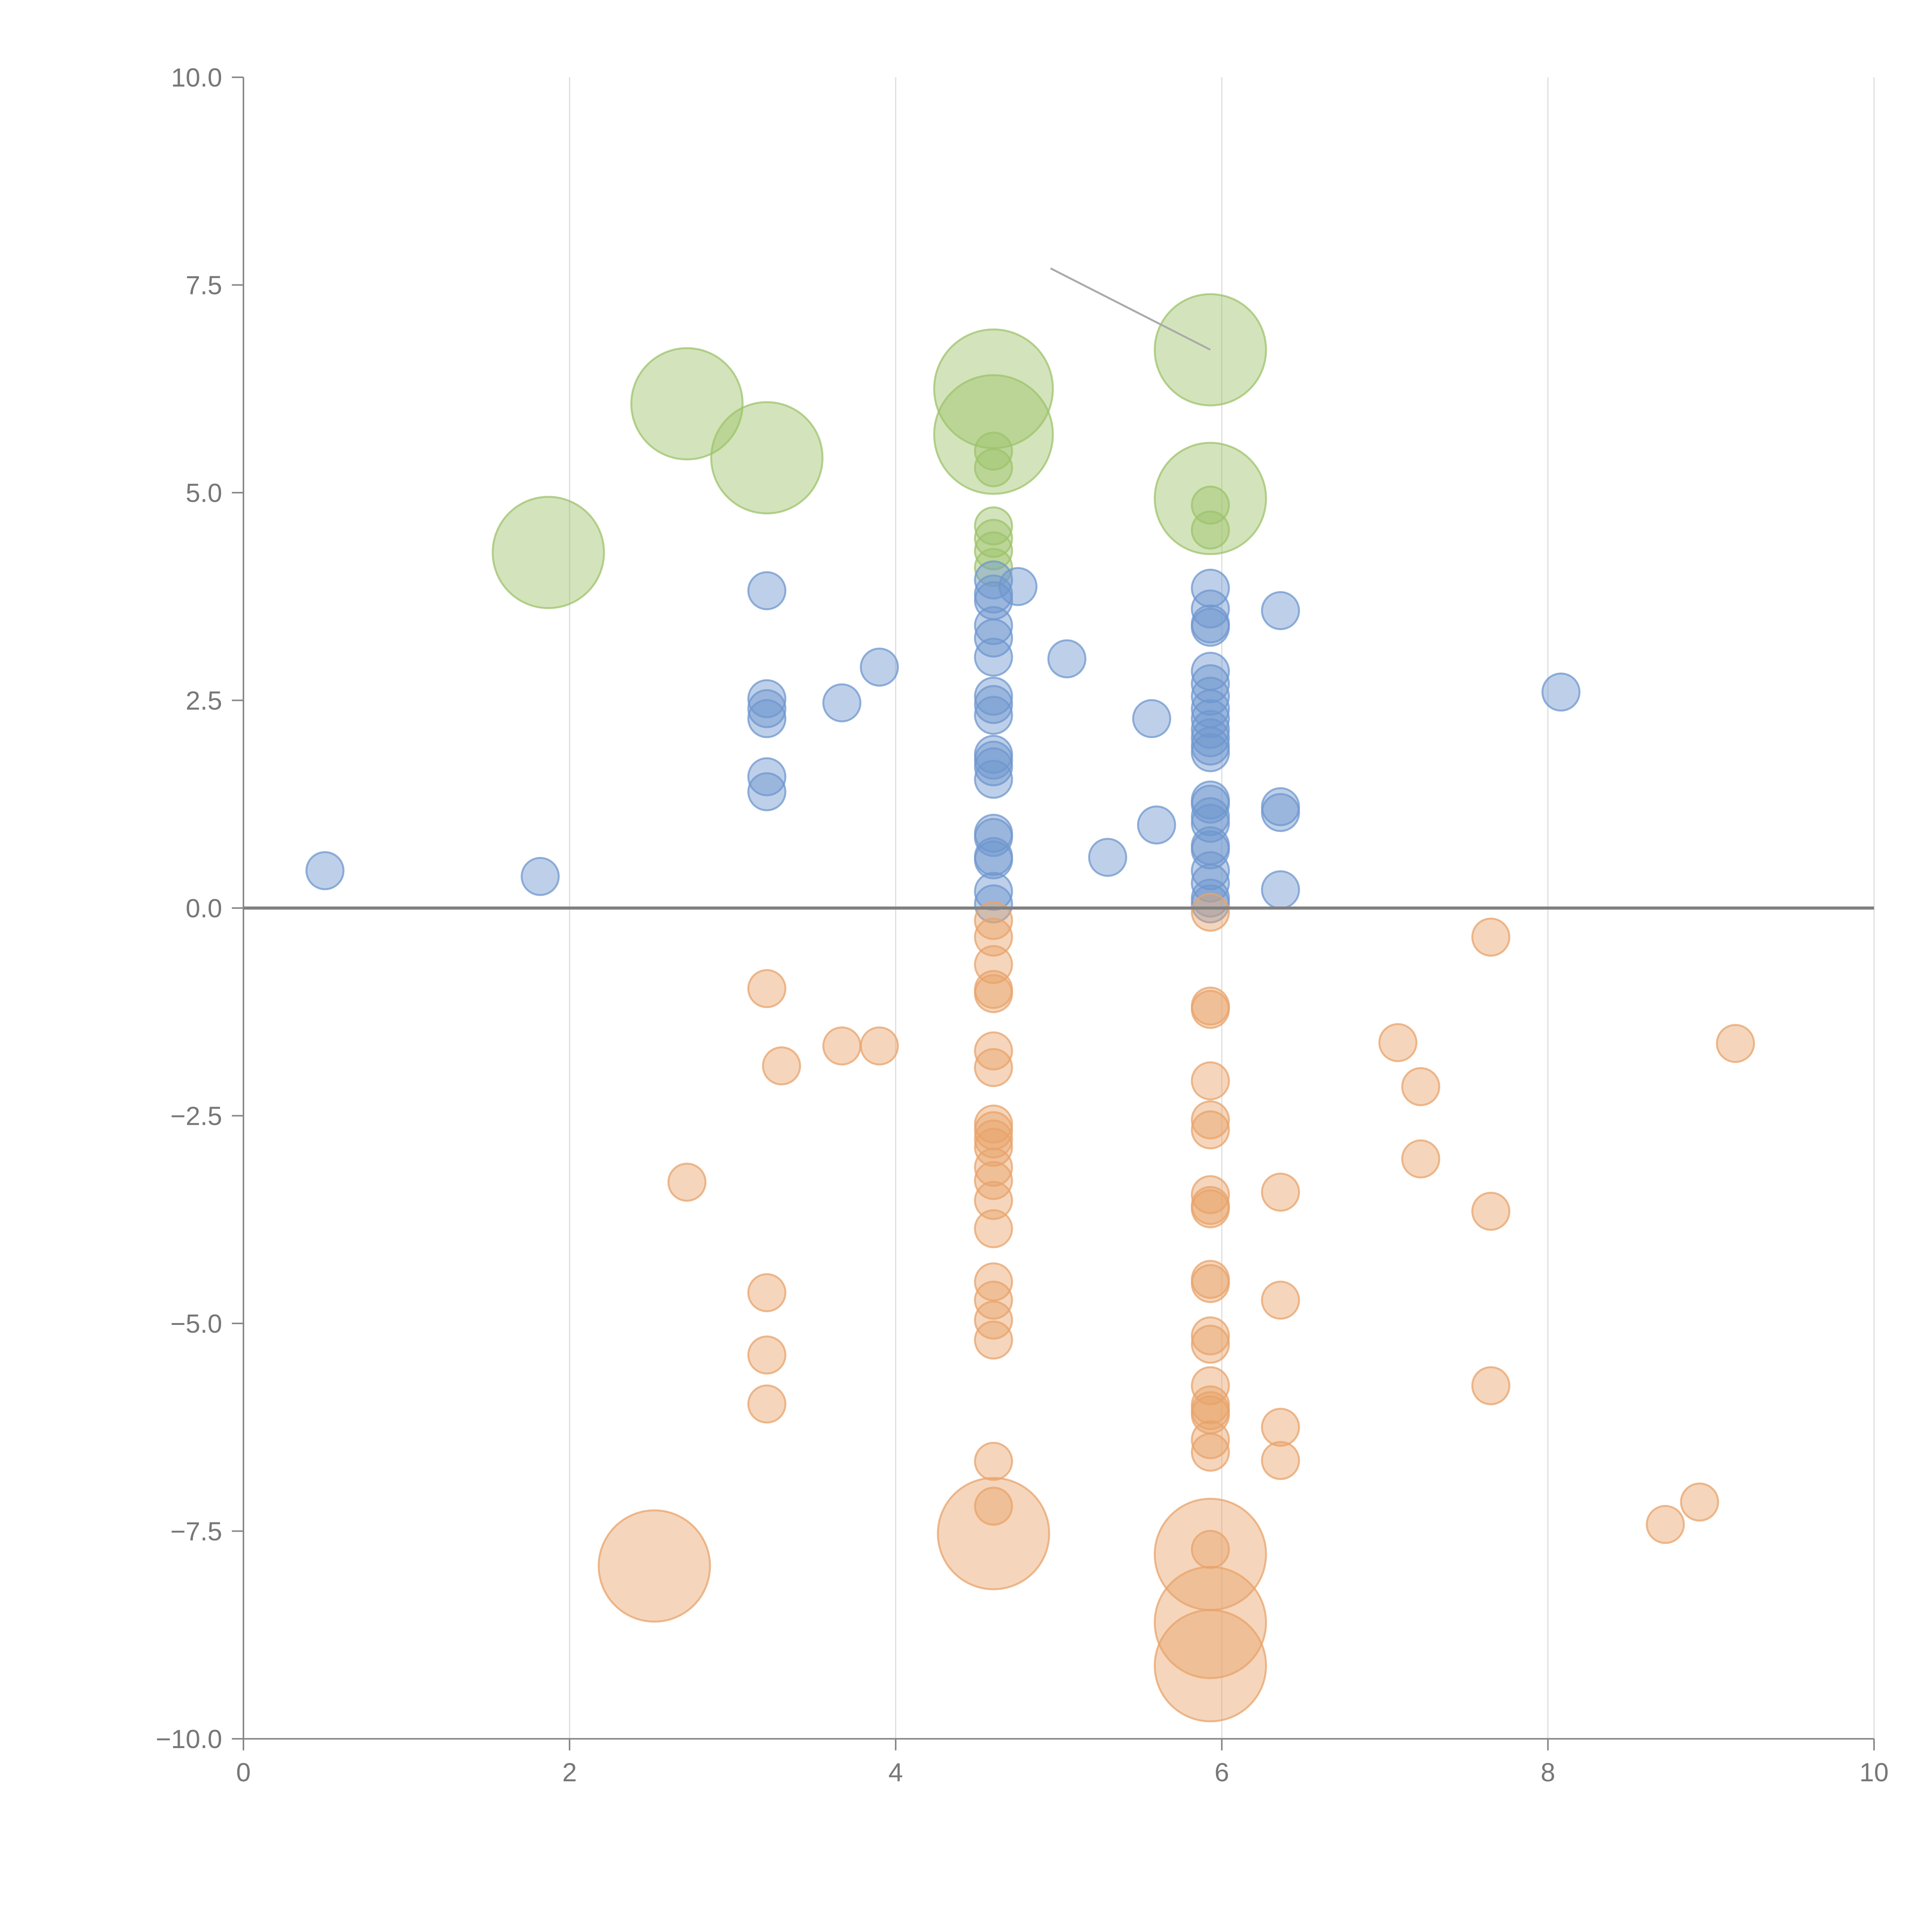  I want to click on x-tick-label: 8, so click(1548, 1772).